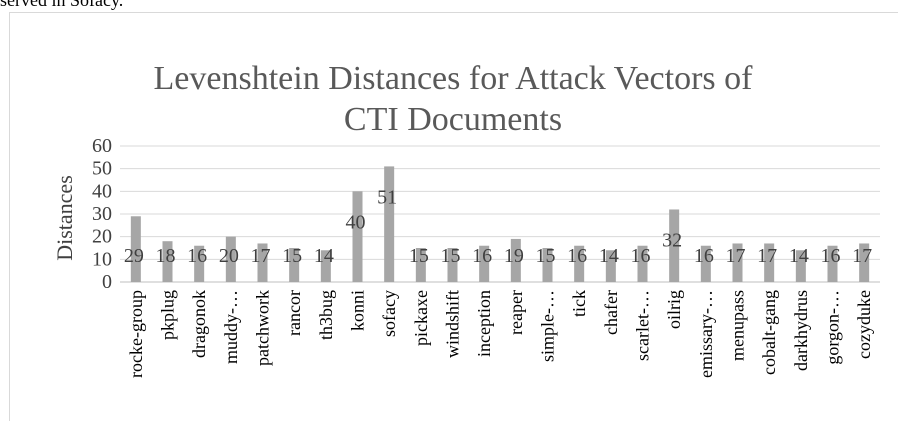  What do you see at coordinates (453, 119) in the screenshot?
I see `chart-title-line-2: CTI Documents` at bounding box center [453, 119].